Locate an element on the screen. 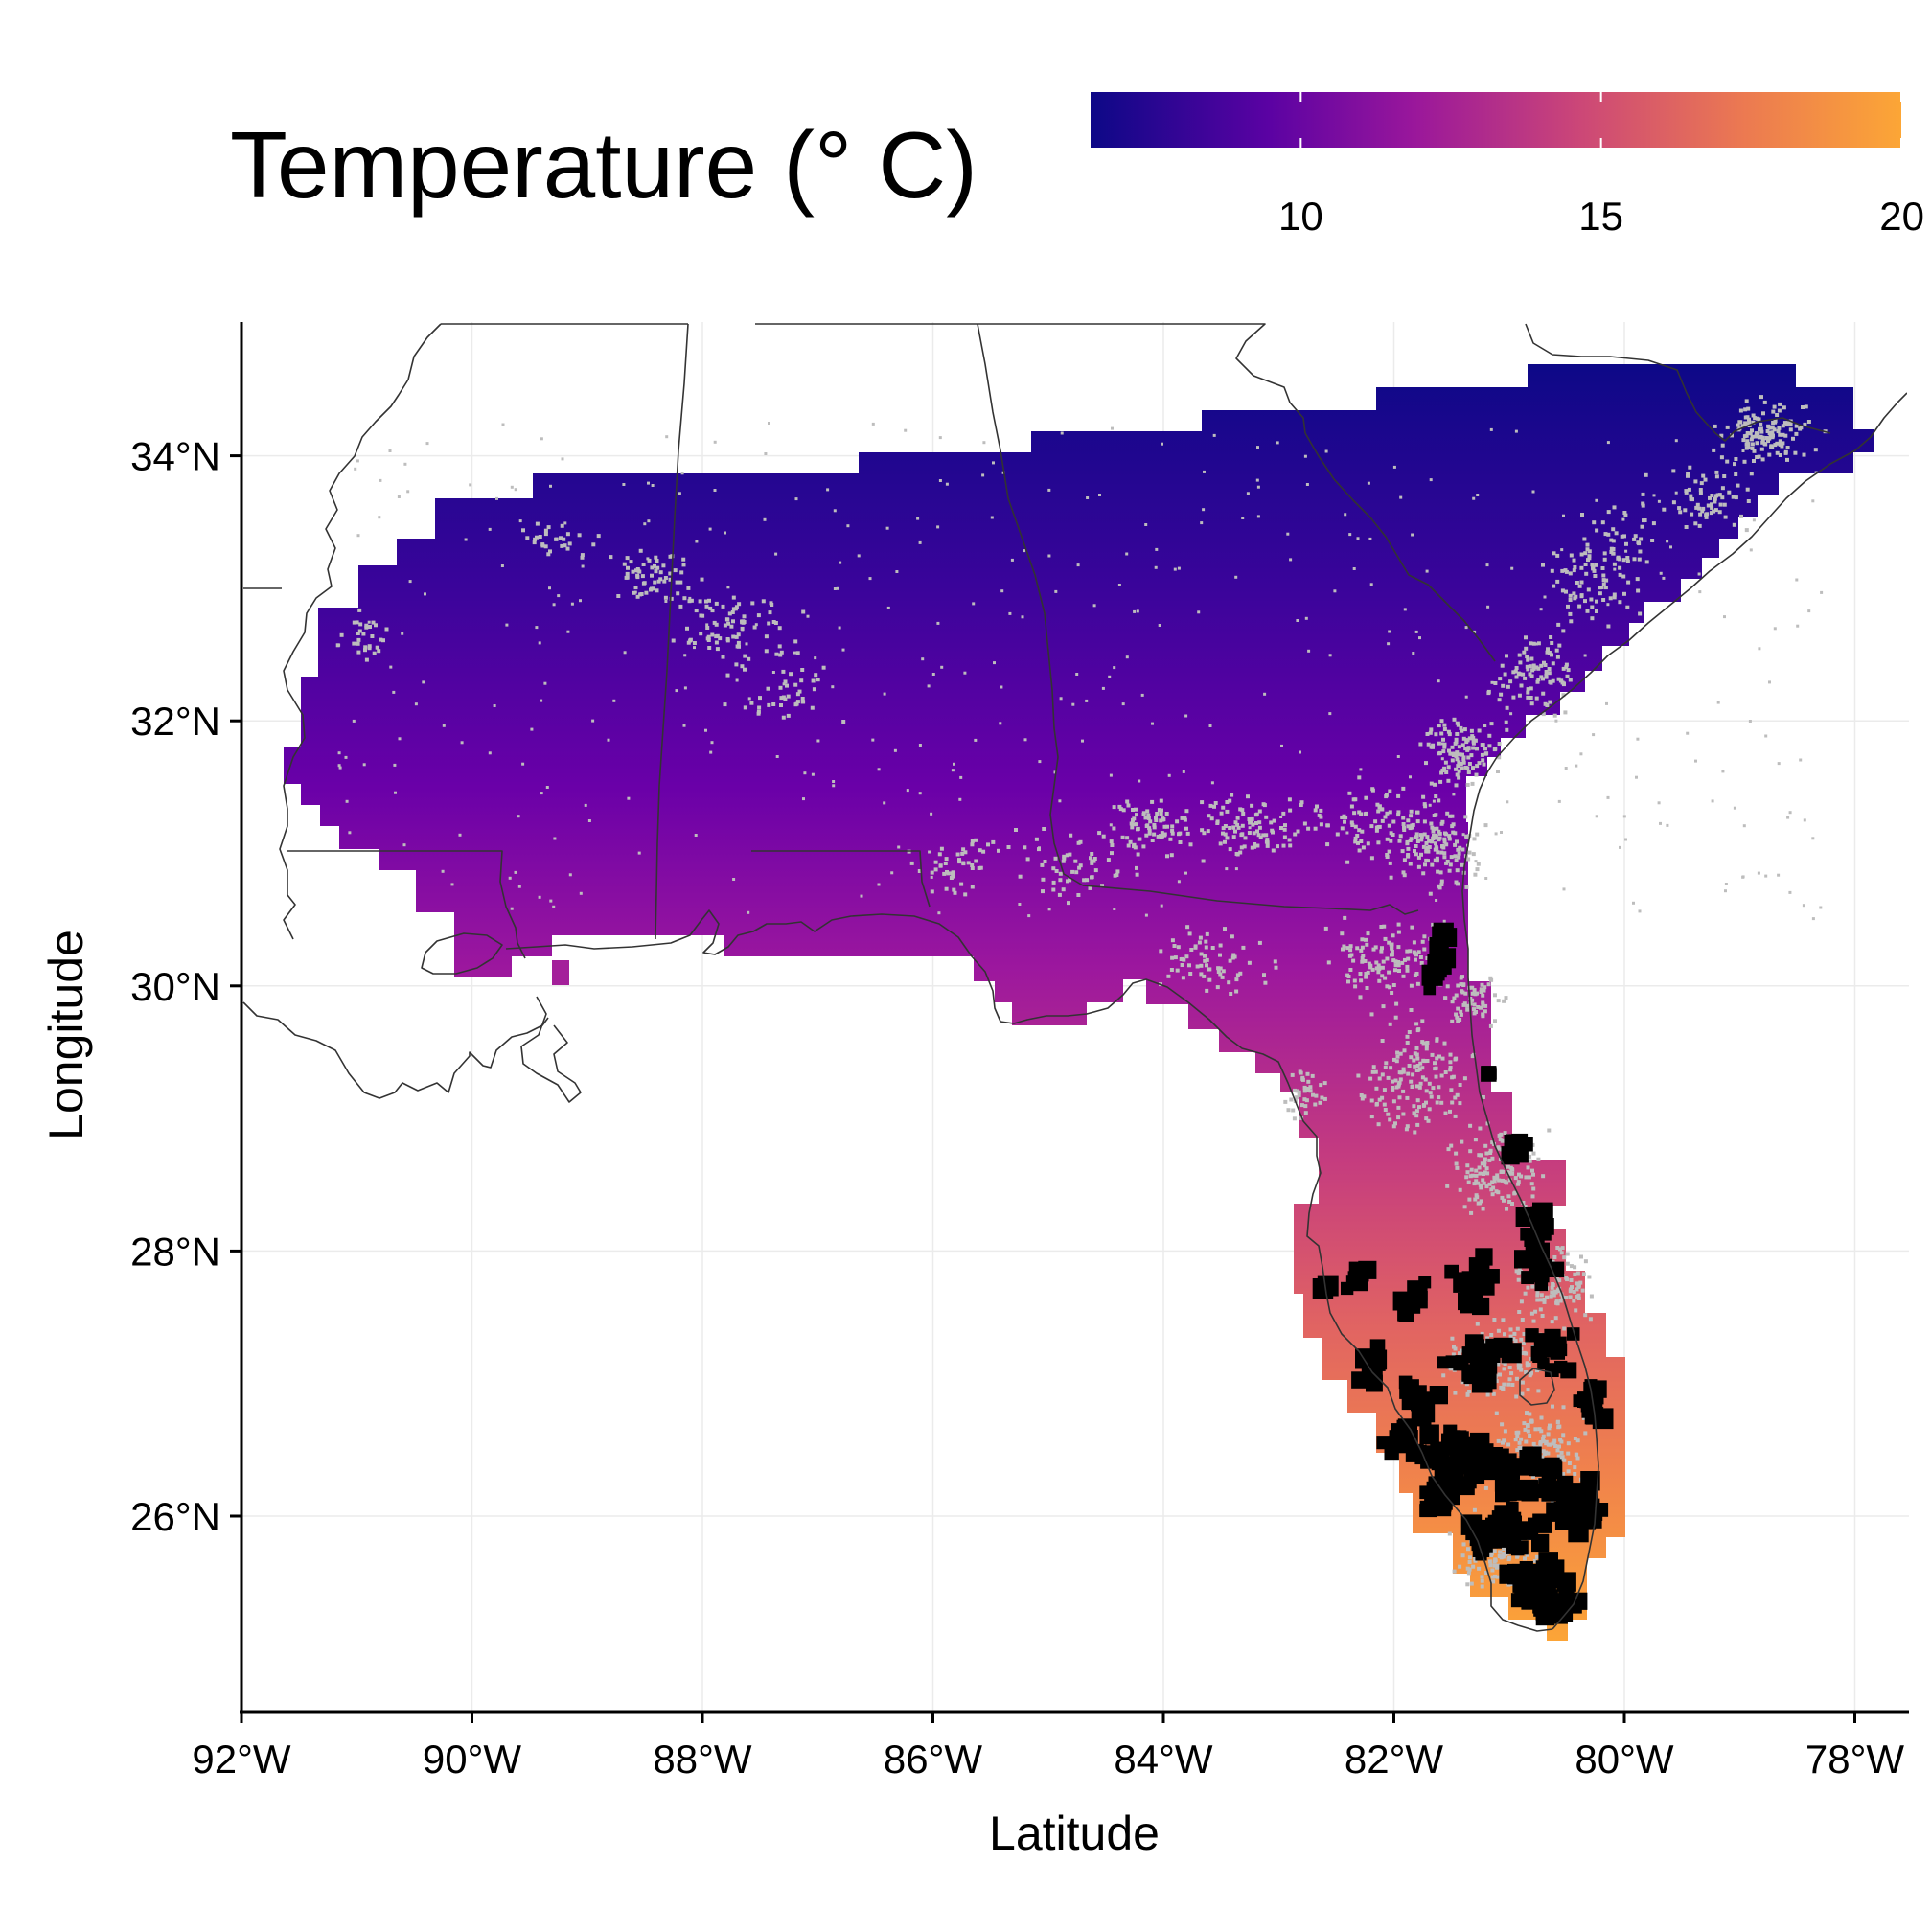  y-tick-label: 34°N is located at coordinates (175, 456).